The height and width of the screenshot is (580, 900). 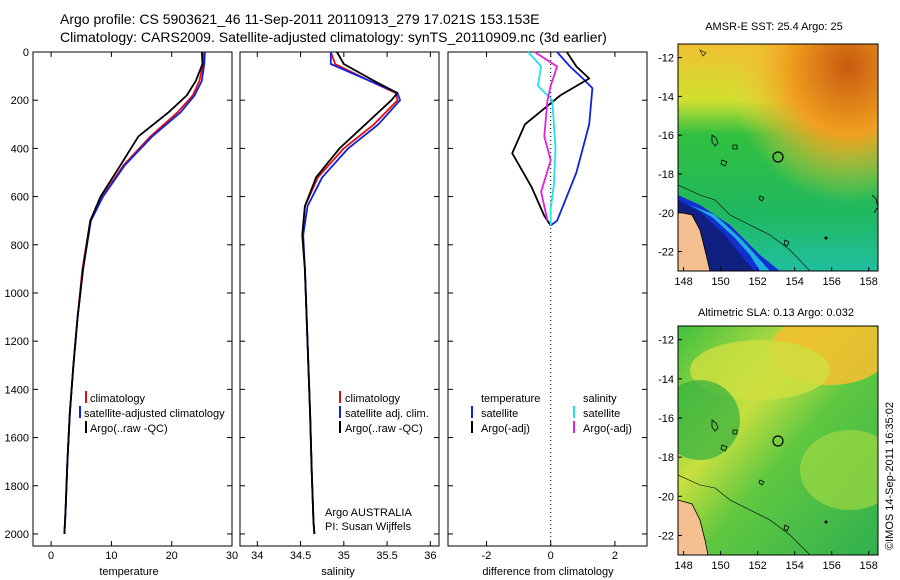 I want to click on diff-legend-sal-argo: Argo(-adj), so click(x=607, y=429).